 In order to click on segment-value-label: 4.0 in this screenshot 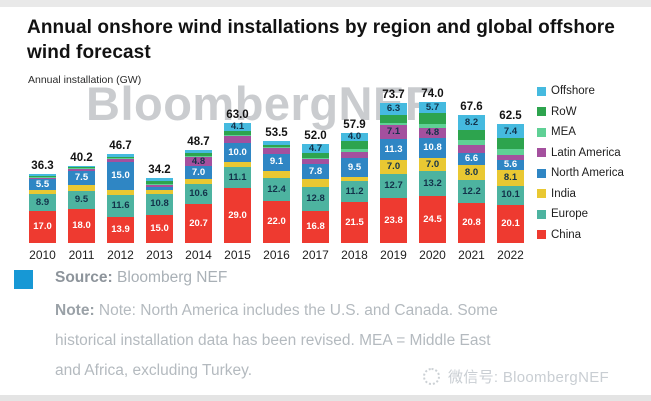, I will do `click(354, 137)`.